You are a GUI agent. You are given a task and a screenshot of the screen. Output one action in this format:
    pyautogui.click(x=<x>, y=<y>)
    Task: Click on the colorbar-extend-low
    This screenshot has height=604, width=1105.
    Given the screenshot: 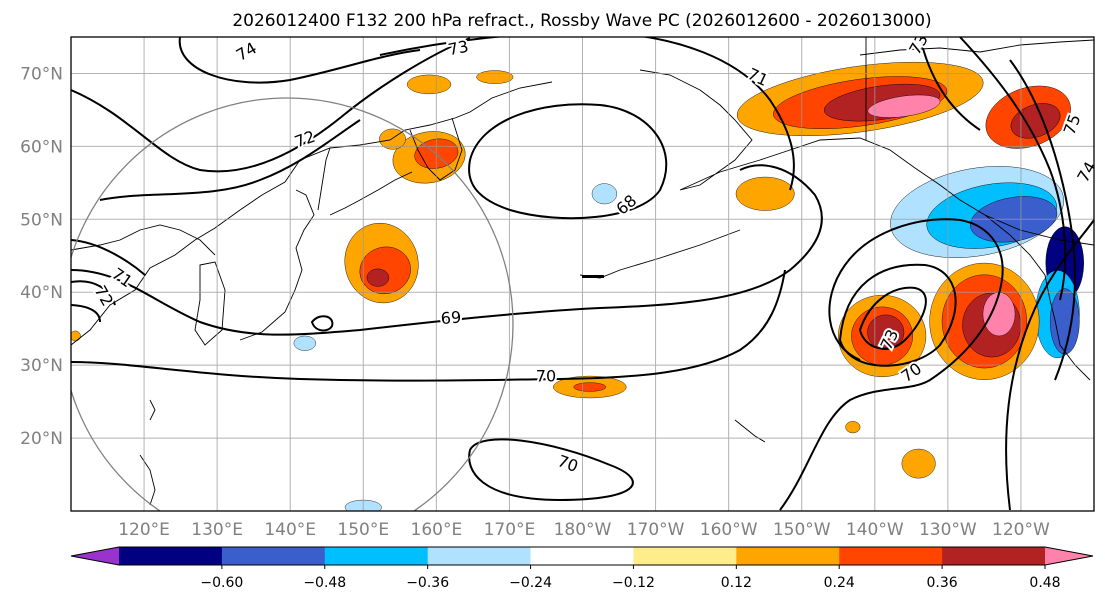 What is the action you would take?
    pyautogui.click(x=95, y=556)
    